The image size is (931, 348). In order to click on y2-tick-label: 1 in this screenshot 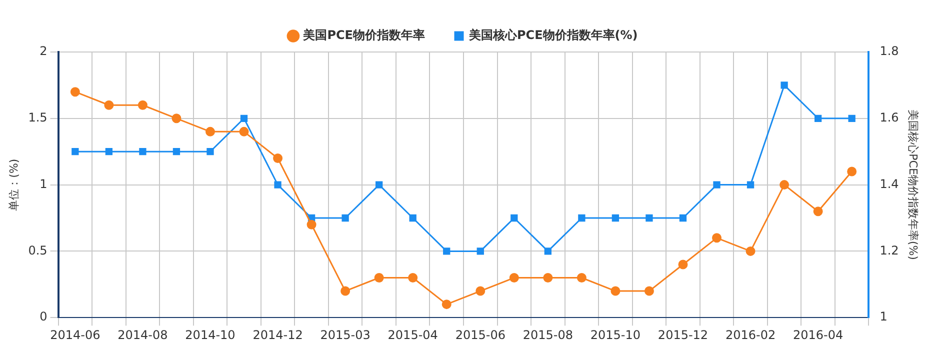, I will do `click(884, 317)`.